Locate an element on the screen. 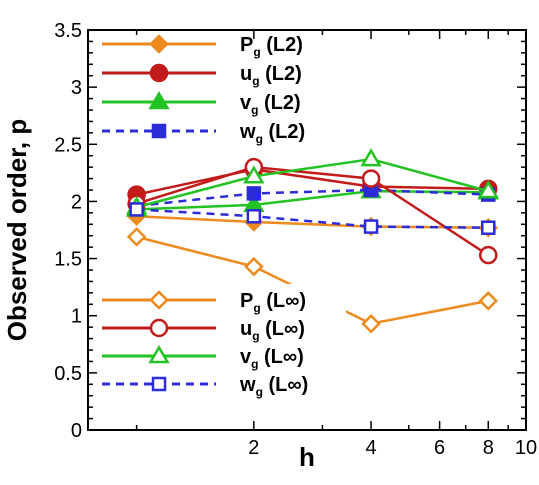  legend-entry-label: Pg (L∞) is located at coordinates (273, 302).